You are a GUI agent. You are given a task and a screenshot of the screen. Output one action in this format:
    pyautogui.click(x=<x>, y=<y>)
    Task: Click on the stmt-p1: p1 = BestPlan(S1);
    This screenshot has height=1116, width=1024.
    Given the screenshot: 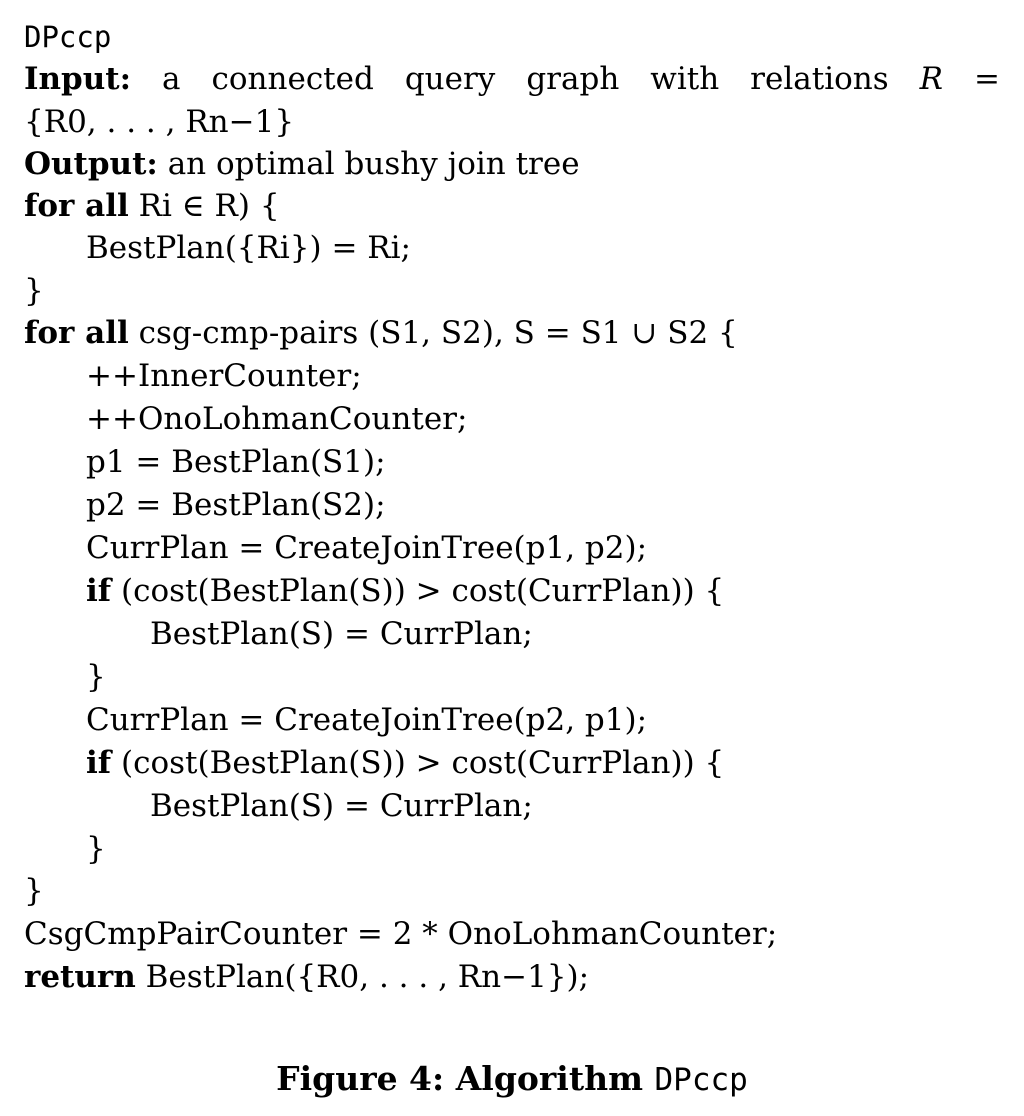 What is the action you would take?
    pyautogui.click(x=236, y=462)
    